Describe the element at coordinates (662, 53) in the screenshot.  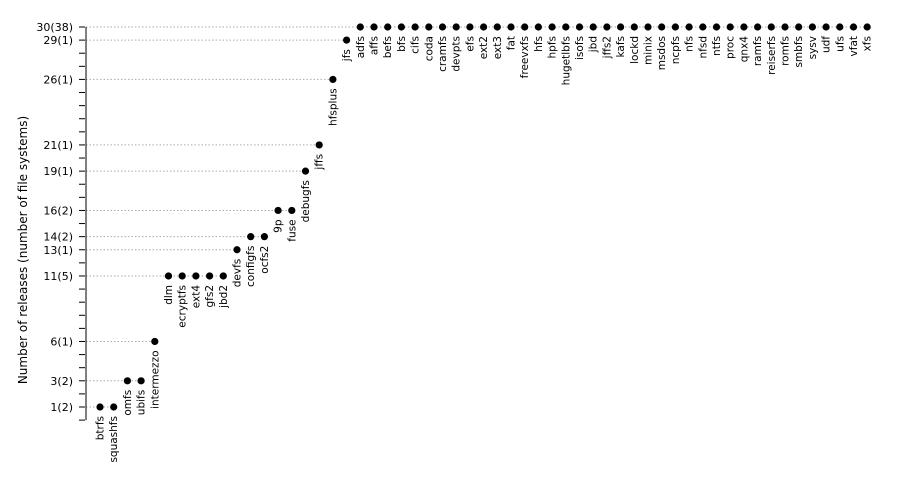
I see `point-label: msdos` at that location.